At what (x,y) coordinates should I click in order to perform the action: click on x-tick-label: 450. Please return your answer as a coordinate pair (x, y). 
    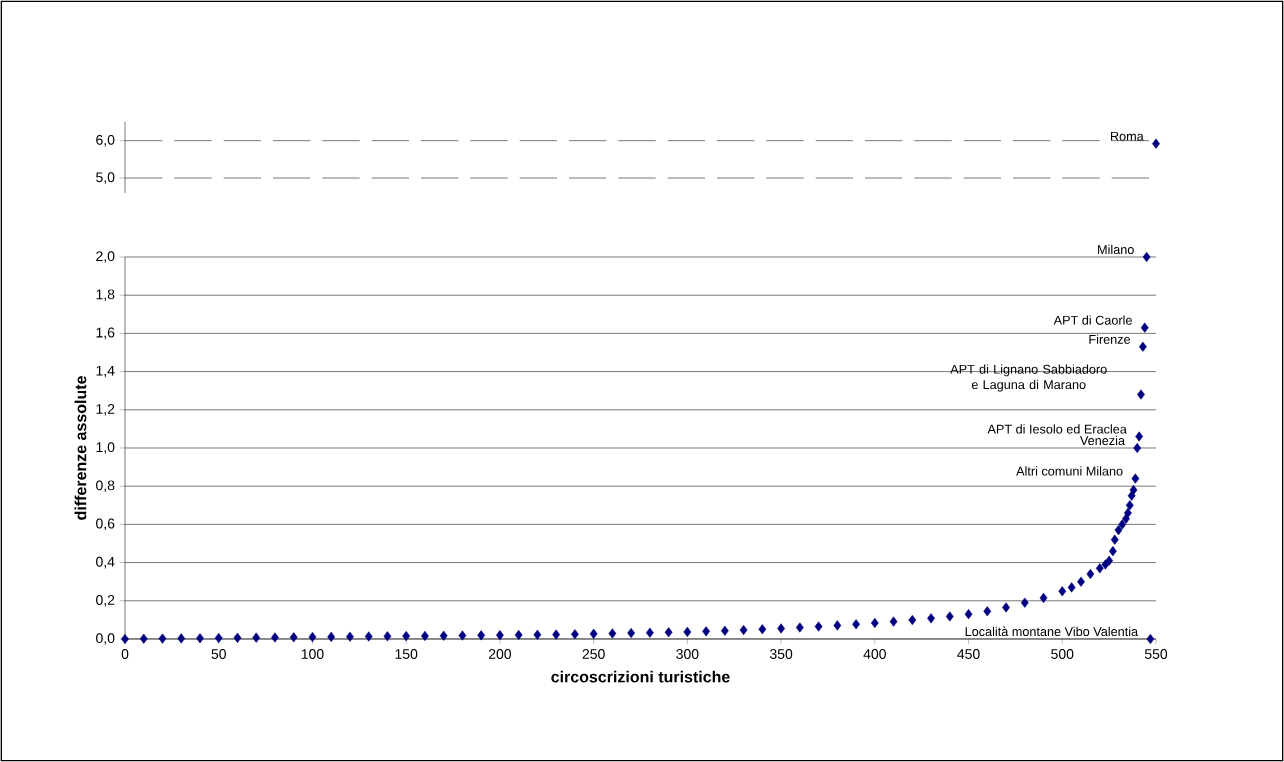
    Looking at the image, I should click on (968, 654).